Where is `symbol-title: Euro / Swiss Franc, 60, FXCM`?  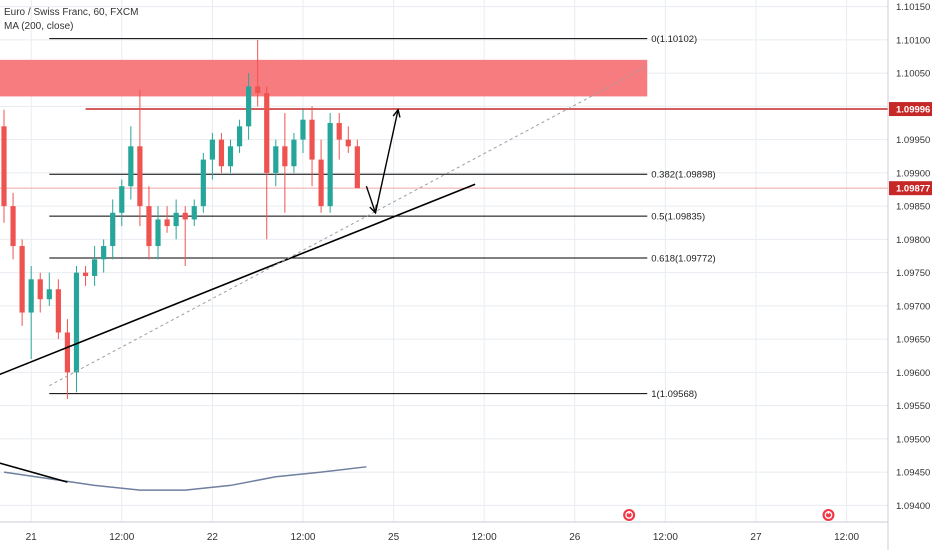
symbol-title: Euro / Swiss Franc, 60, FXCM is located at coordinates (71, 12).